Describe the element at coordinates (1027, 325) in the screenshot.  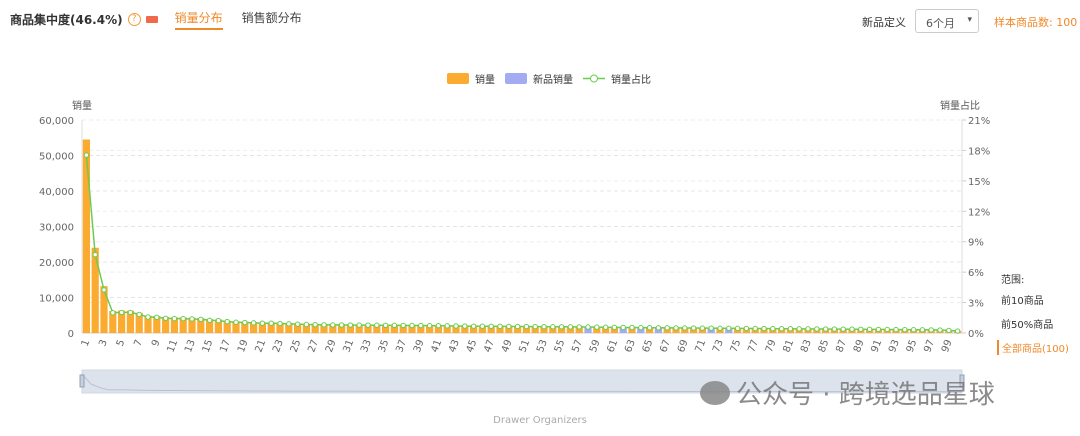
I see `range-top50pct: 前50%商品` at that location.